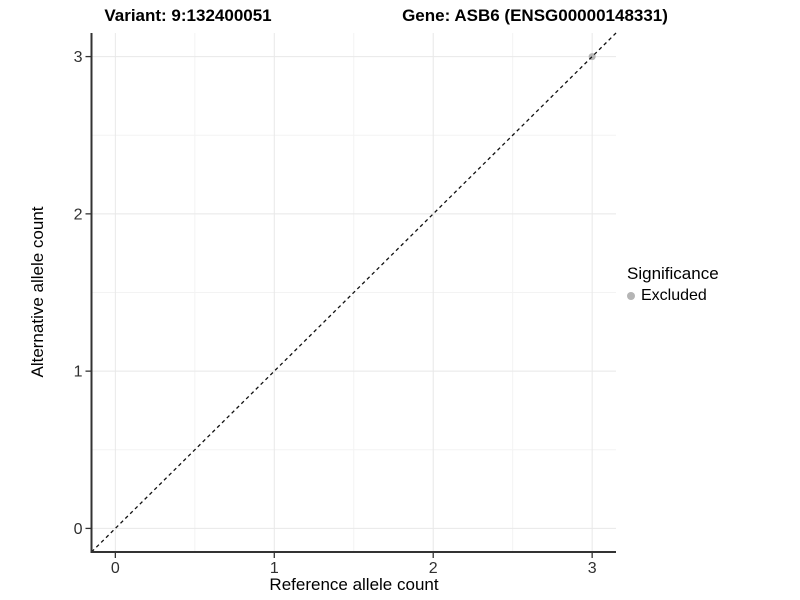  What do you see at coordinates (115, 568) in the screenshot?
I see `x-tick-label: 0` at bounding box center [115, 568].